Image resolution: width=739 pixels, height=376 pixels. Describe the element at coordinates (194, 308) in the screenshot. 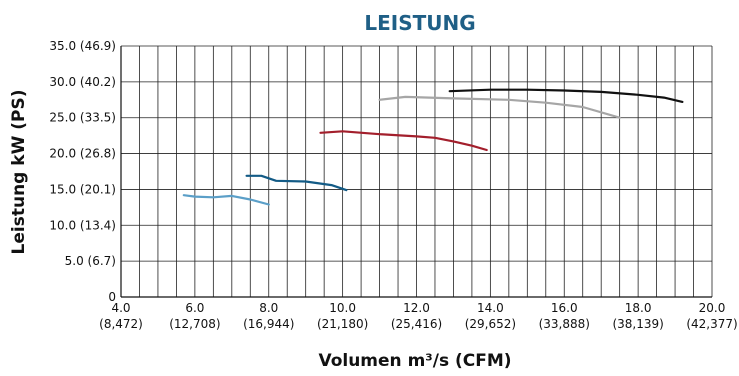

I see `x-tick-label: 6.0` at that location.